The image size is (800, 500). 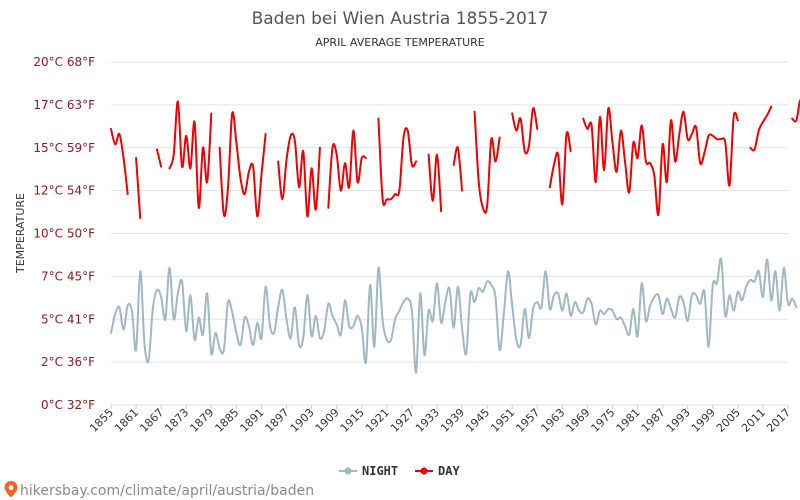 I want to click on y-axis-title: TEMPERATURE, so click(x=20, y=233).